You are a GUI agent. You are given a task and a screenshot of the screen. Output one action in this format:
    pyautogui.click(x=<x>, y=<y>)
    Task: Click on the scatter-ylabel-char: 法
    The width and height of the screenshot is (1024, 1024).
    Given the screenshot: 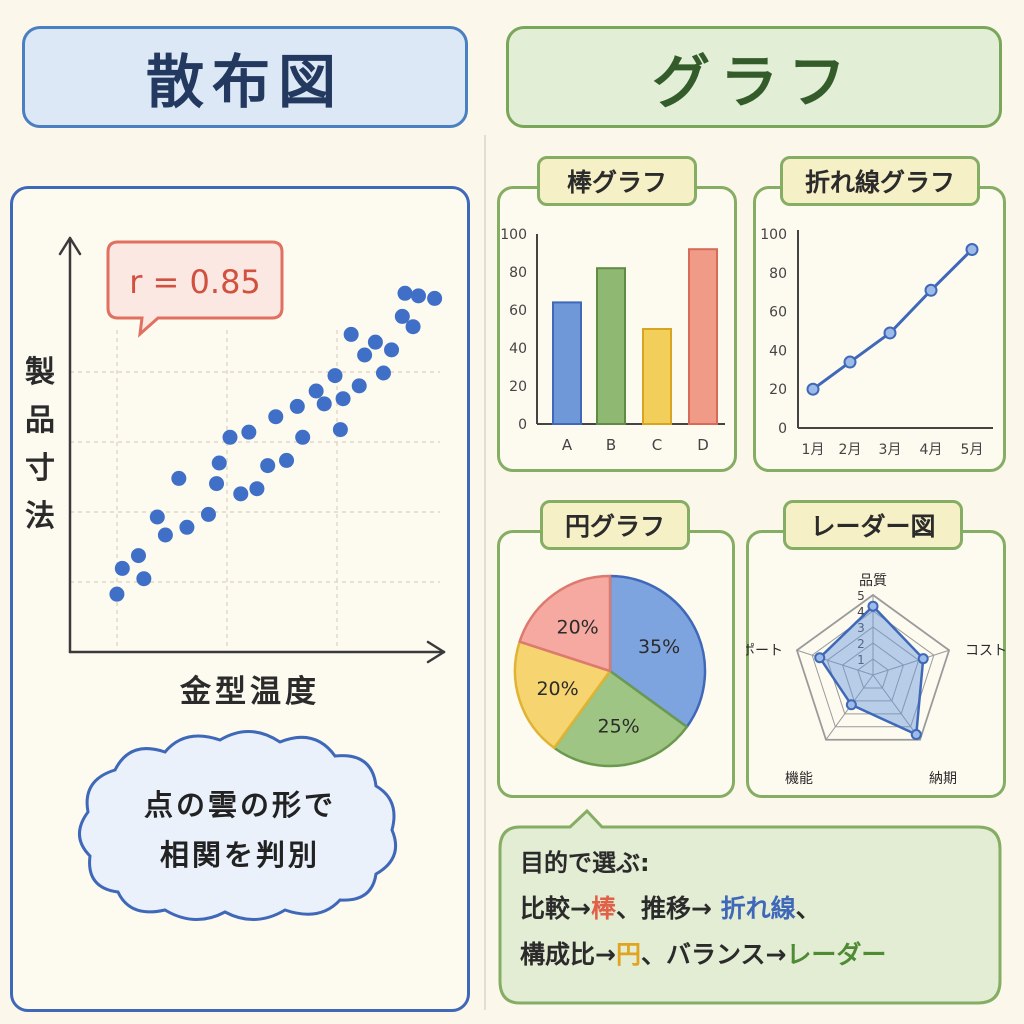 What is the action you would take?
    pyautogui.click(x=40, y=516)
    